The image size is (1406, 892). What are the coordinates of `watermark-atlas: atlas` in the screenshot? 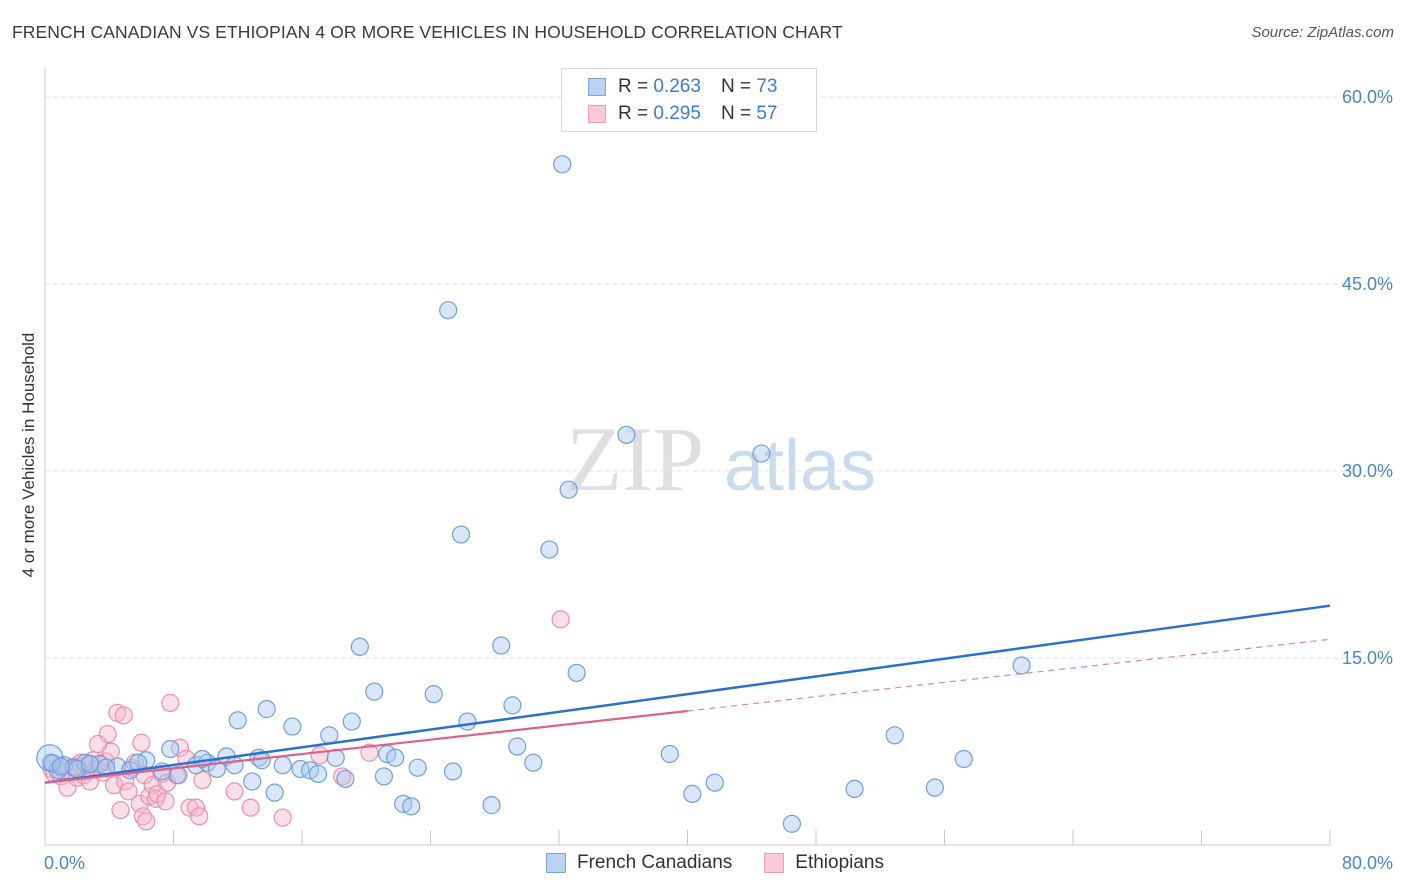 It's located at (800, 466).